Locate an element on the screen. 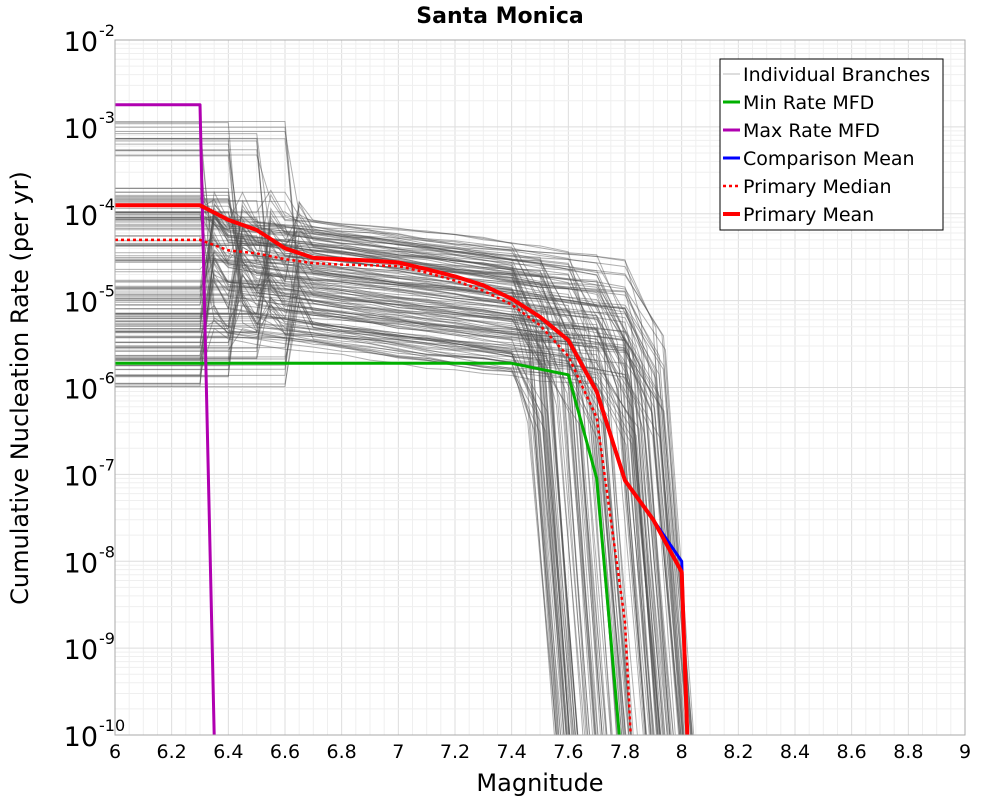  x-tick-label: 7.6 is located at coordinates (568, 752).